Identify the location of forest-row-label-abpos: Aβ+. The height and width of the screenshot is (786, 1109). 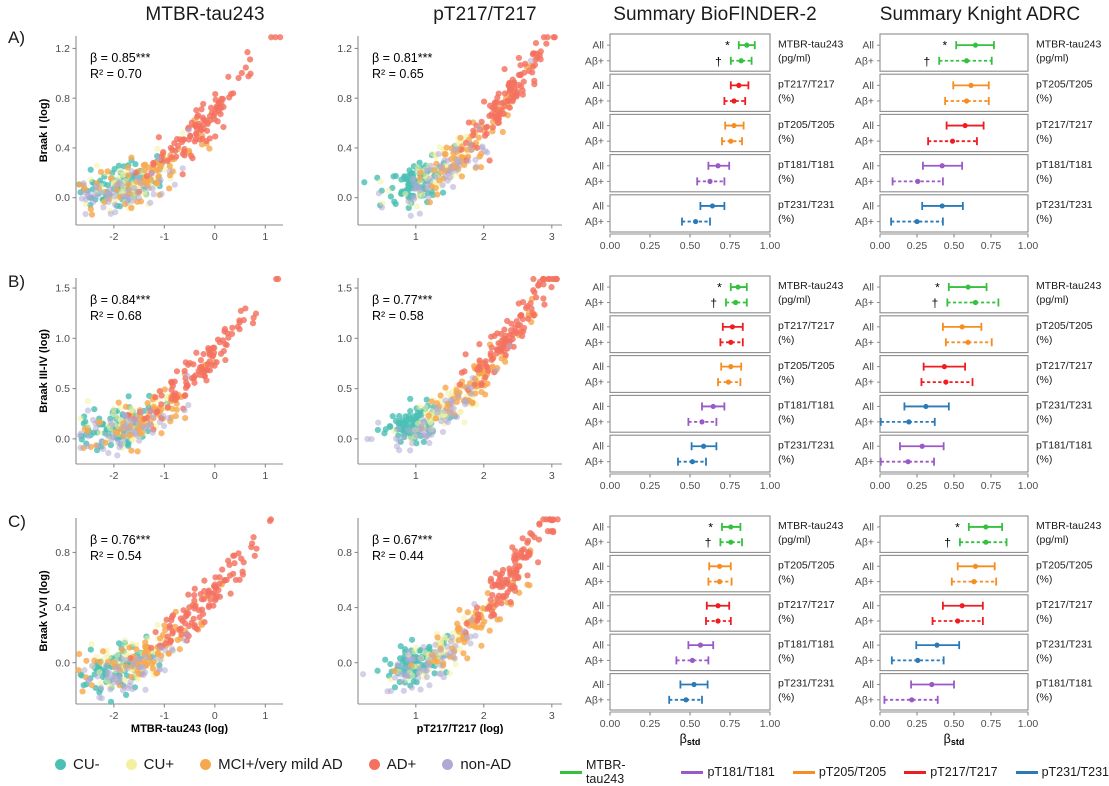
(864, 700).